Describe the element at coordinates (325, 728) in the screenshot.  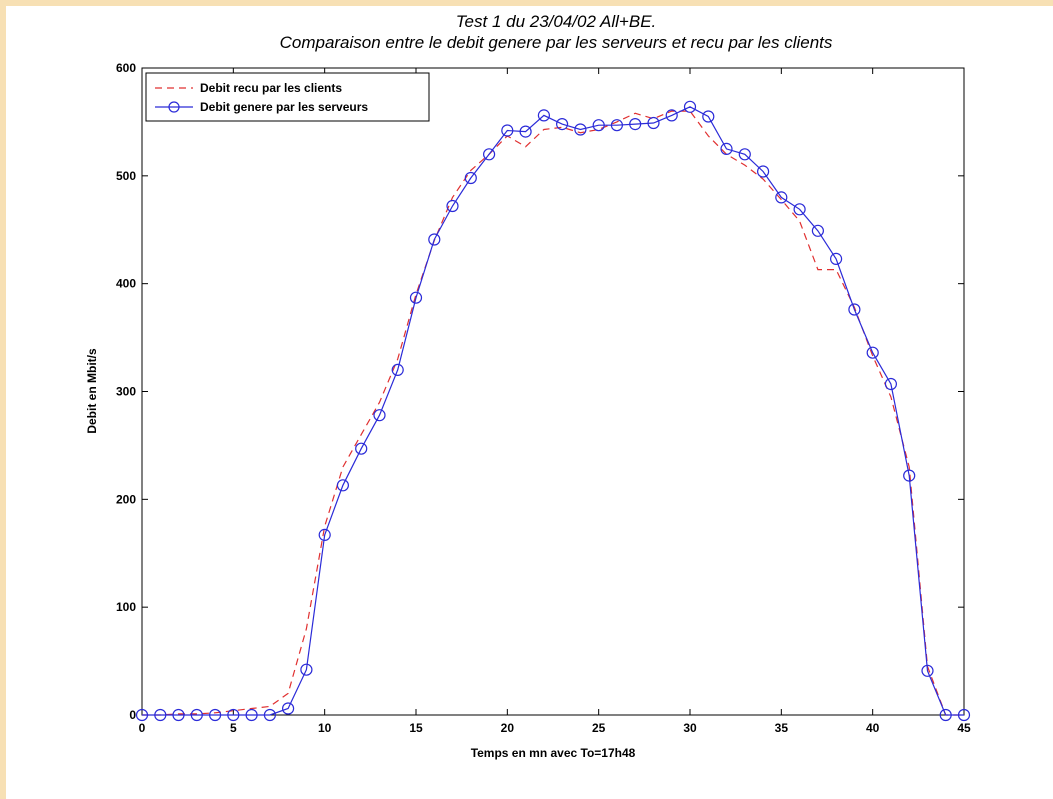
I see `x-tick-label: 10` at that location.